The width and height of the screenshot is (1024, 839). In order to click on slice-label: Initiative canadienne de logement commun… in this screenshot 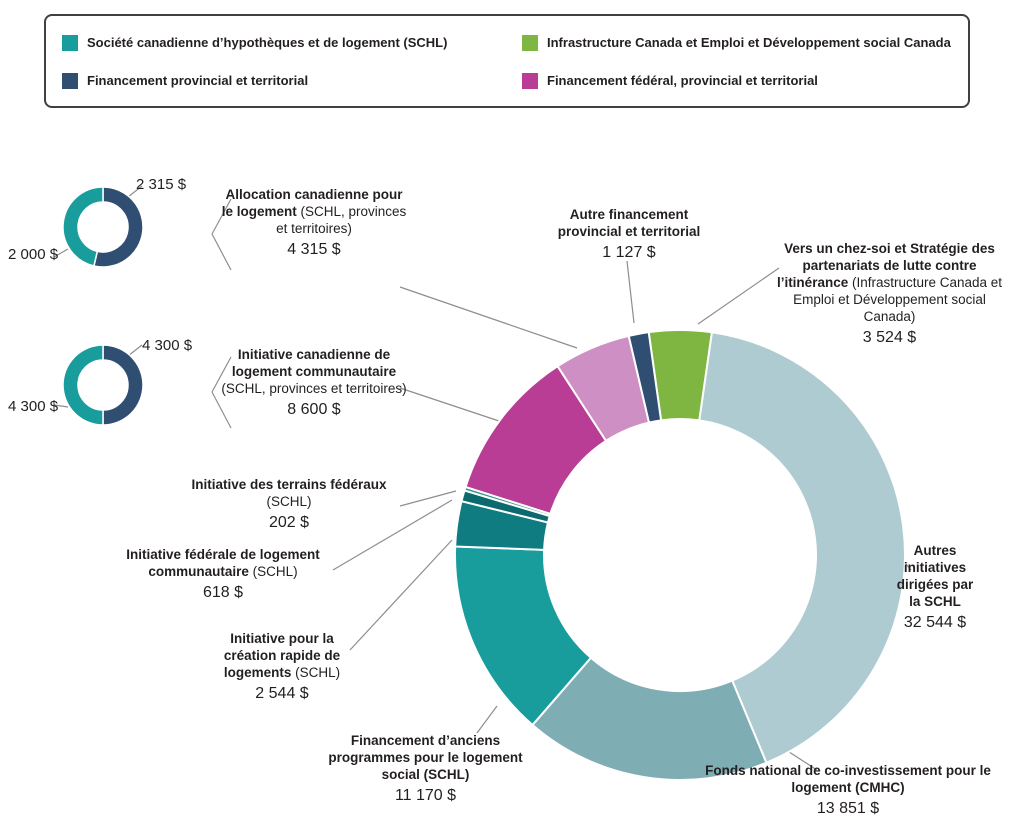, I will do `click(314, 371)`.